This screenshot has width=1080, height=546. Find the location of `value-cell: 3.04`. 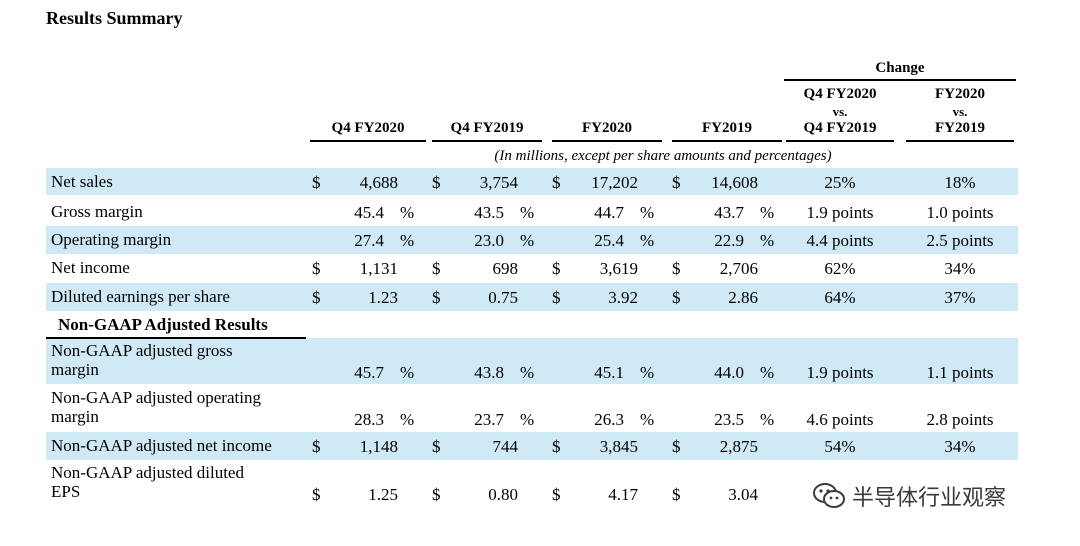

value-cell: 3.04 is located at coordinates (743, 494).